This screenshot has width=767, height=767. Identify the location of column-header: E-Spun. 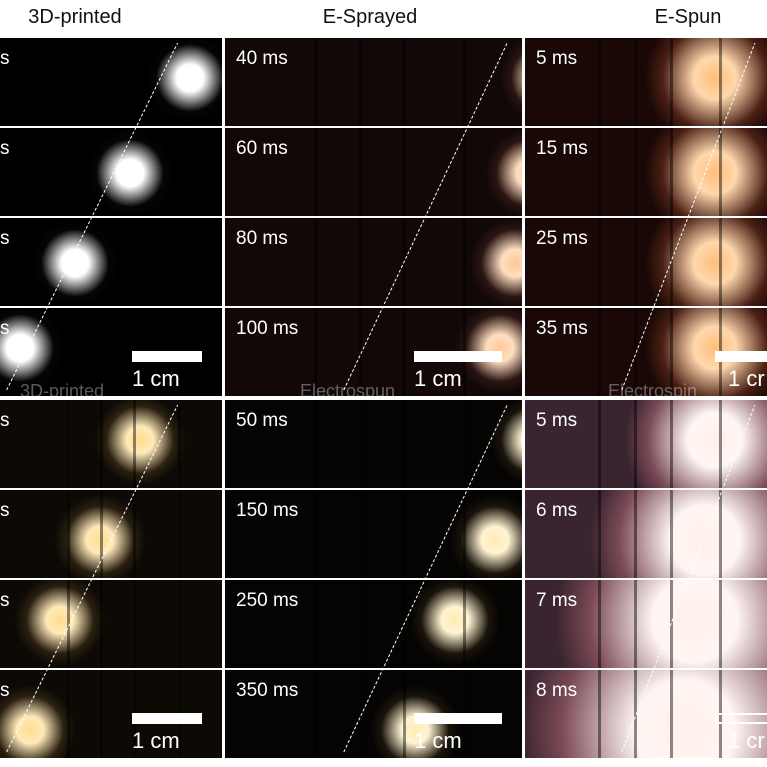
(688, 17).